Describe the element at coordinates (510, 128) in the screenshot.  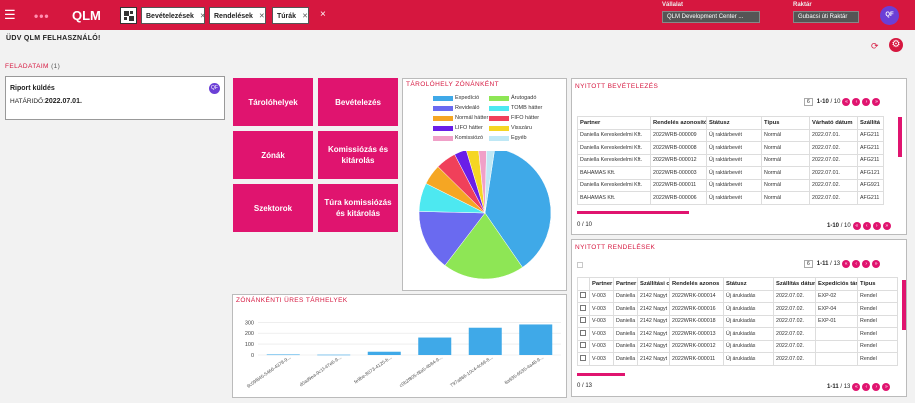
I see `legend-item: Visszáru` at that location.